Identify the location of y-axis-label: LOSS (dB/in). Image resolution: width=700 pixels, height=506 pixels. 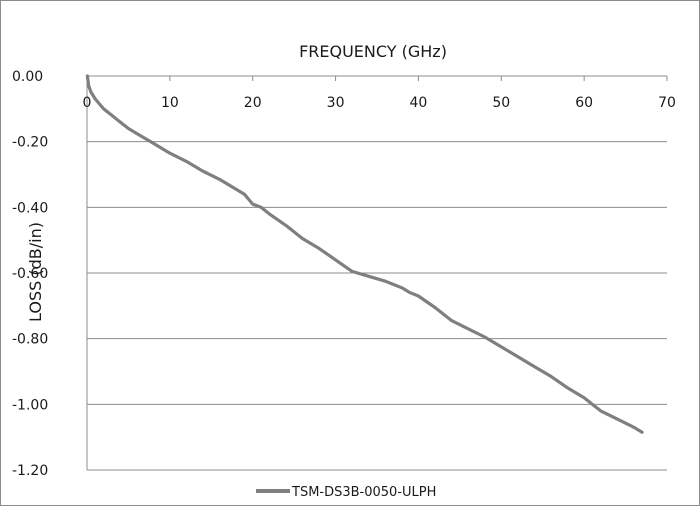
(35, 272).